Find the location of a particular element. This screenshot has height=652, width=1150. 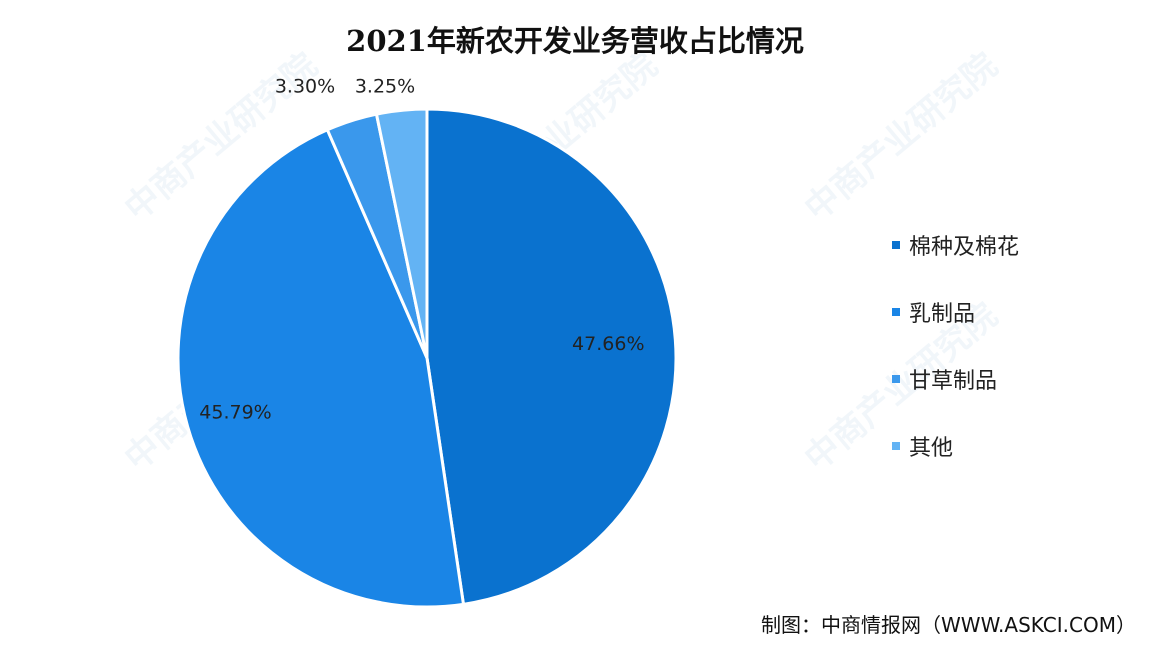

source-note: 制图：中商情报网（WWW.ASKCI.COM） is located at coordinates (948, 625).